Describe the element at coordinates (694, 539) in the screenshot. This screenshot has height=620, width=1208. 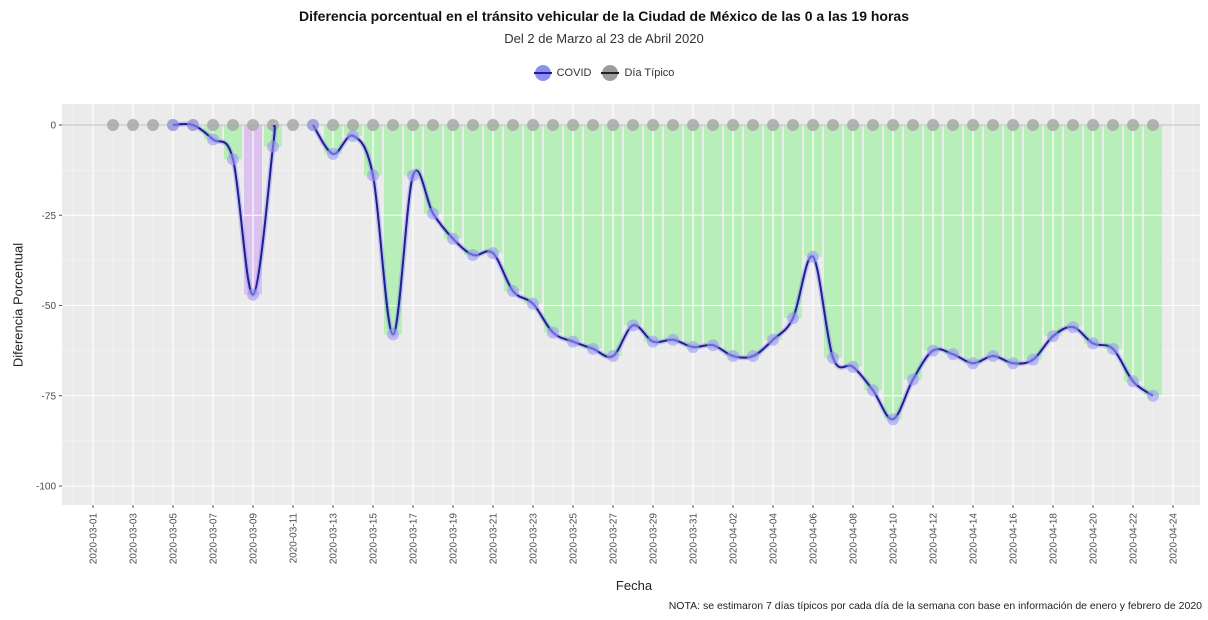
I see `x-tick-label: 2020-03-31` at that location.